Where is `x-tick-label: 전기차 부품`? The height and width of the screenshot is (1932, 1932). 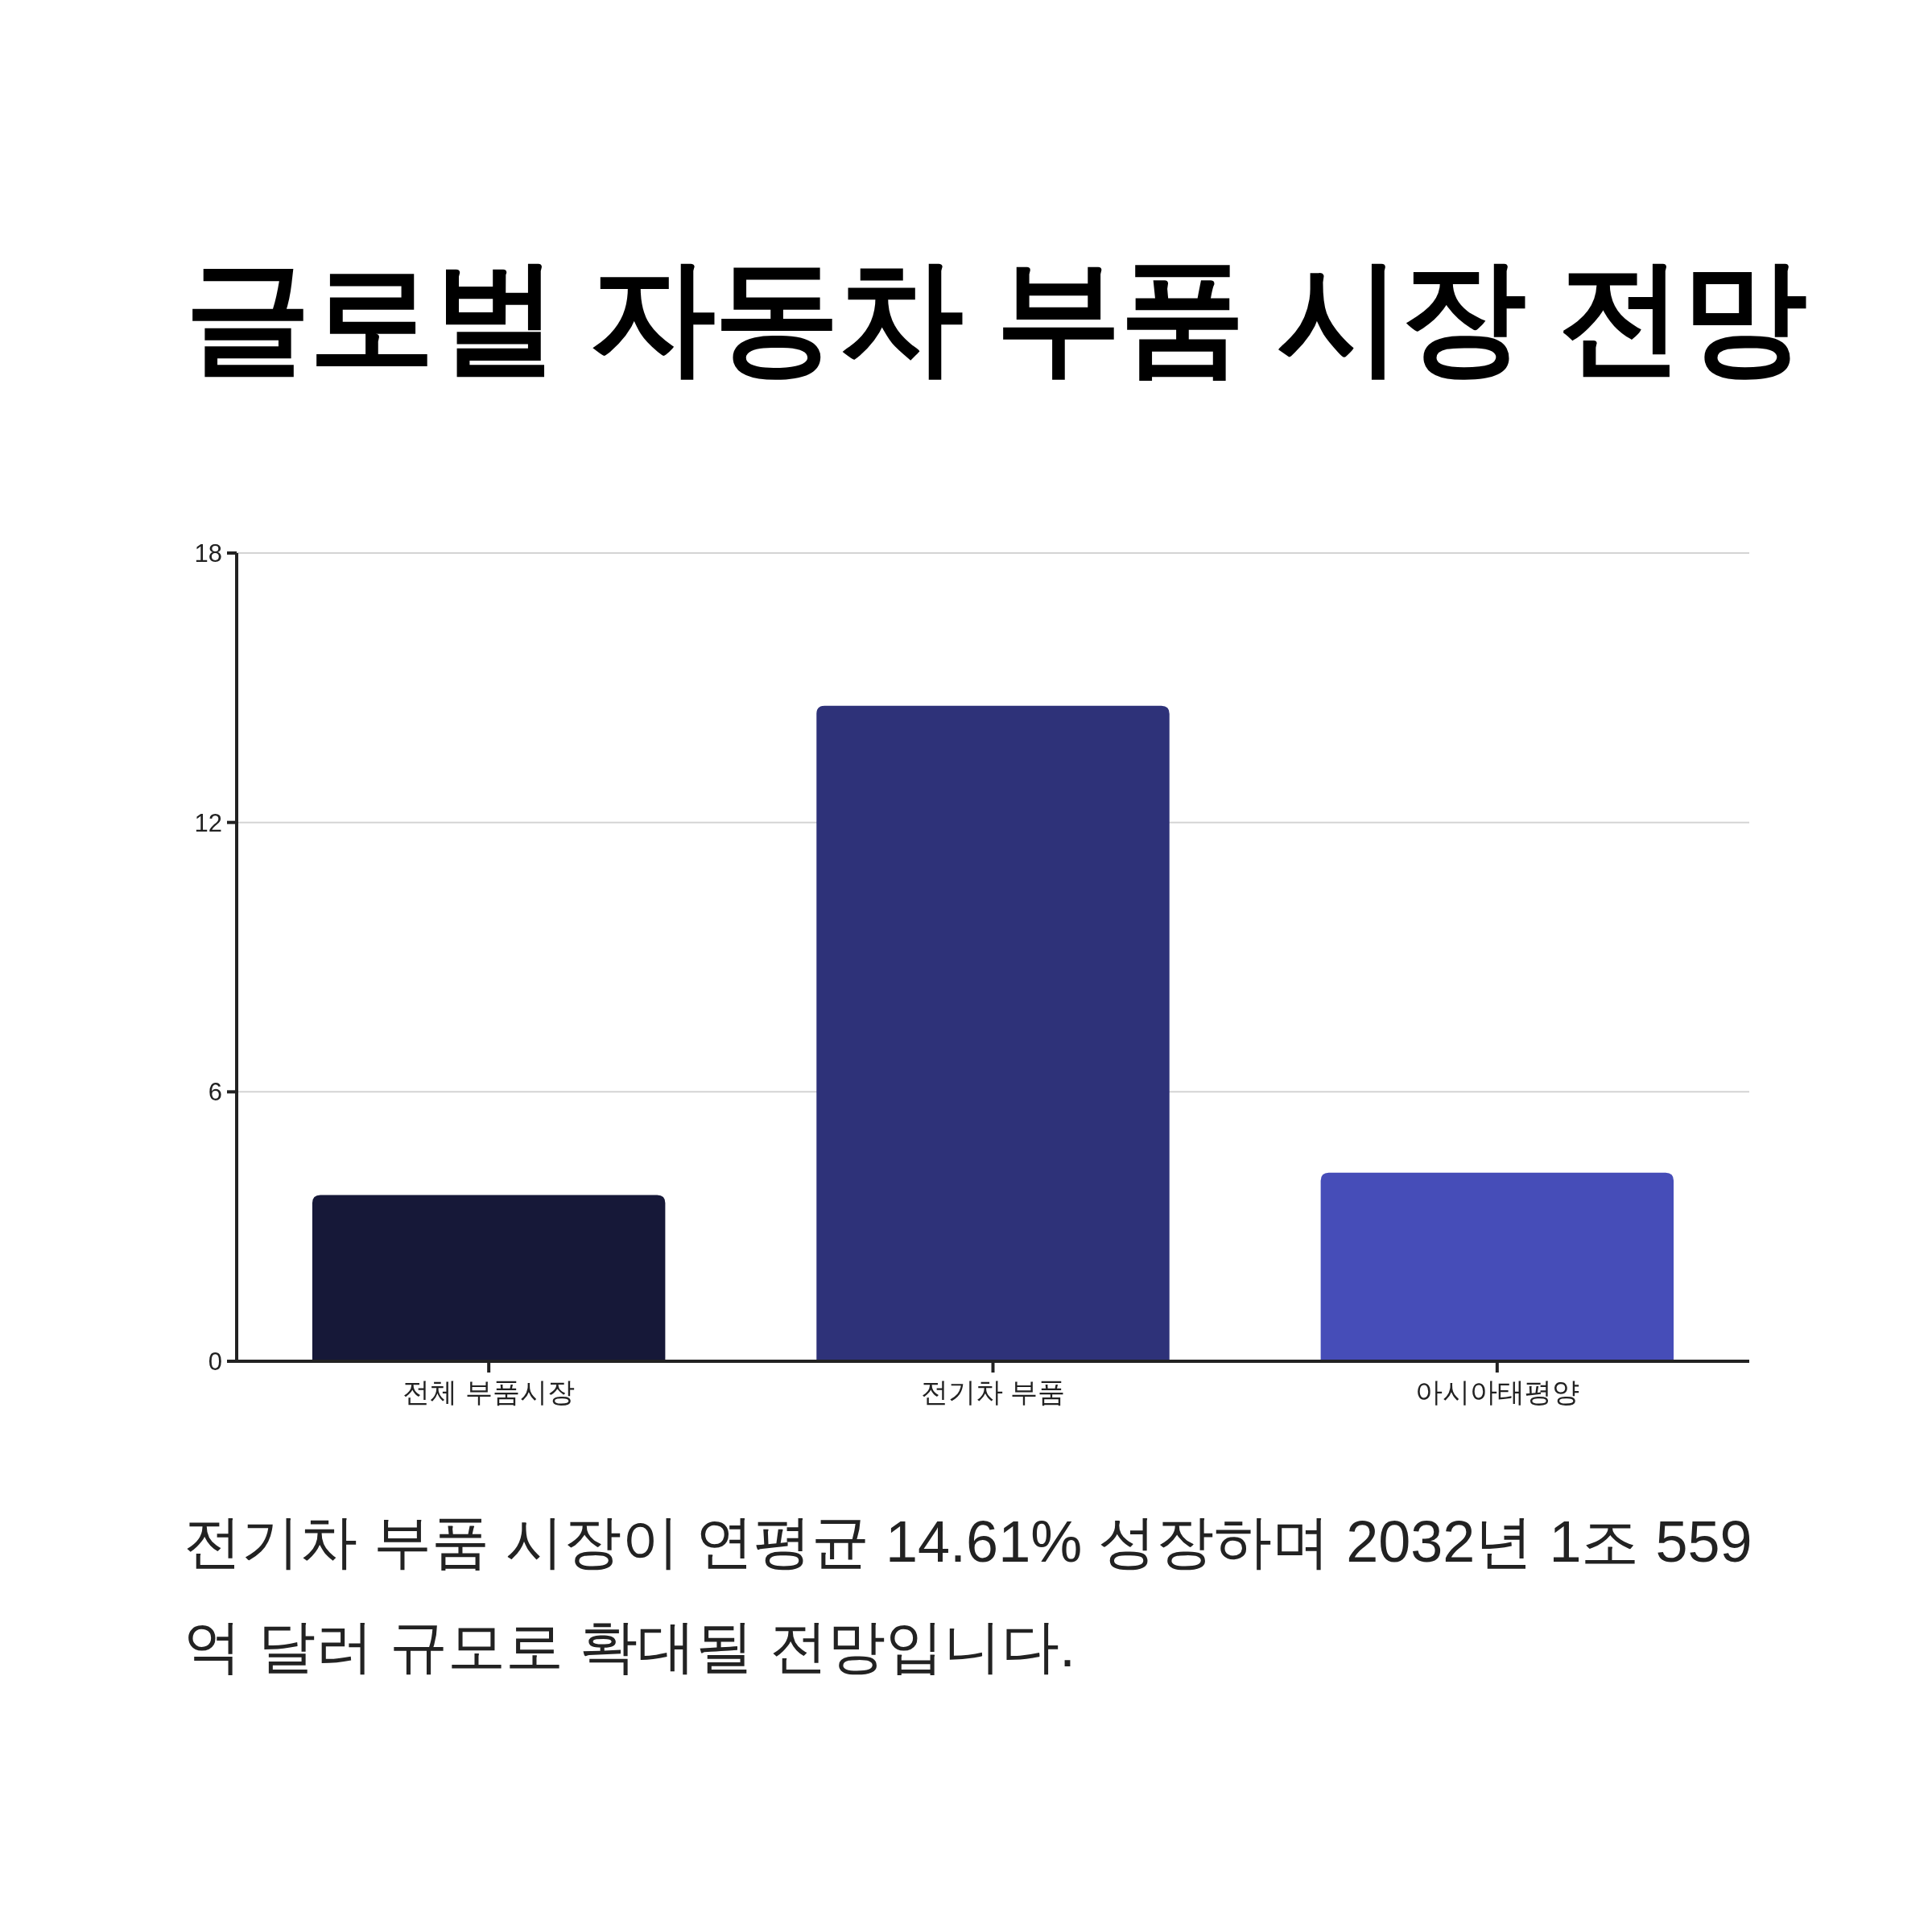
x-tick-label: 전기차 부품 is located at coordinates (993, 1392).